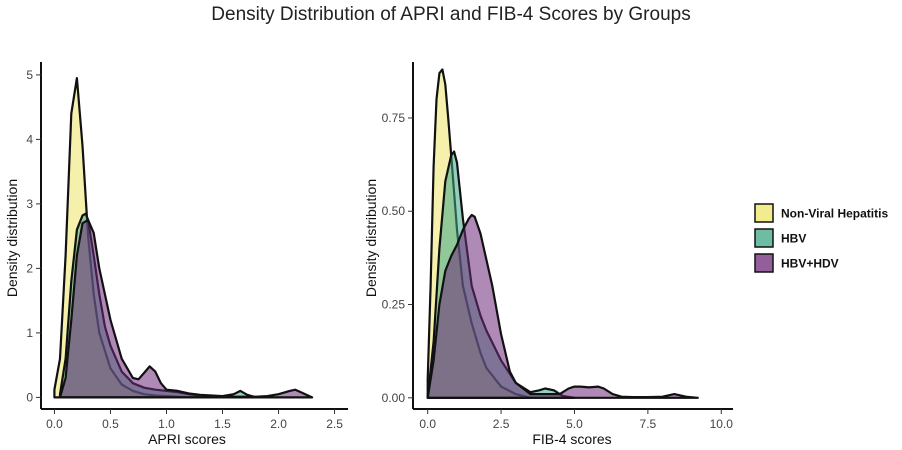 The width and height of the screenshot is (902, 450). What do you see at coordinates (501, 424) in the screenshot?
I see `fib4-x-tick-label: 2.5` at bounding box center [501, 424].